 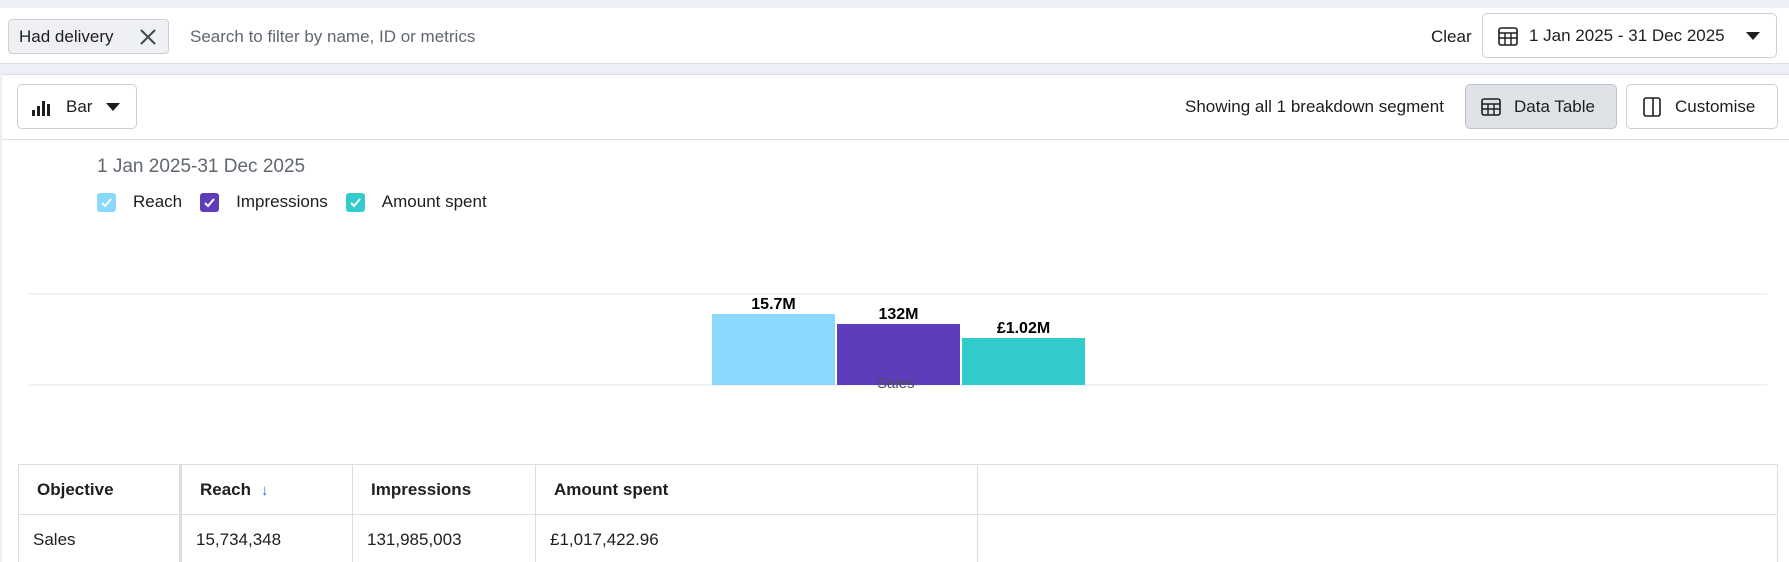 I want to click on bar-value-label: 15.7M, so click(x=773, y=304).